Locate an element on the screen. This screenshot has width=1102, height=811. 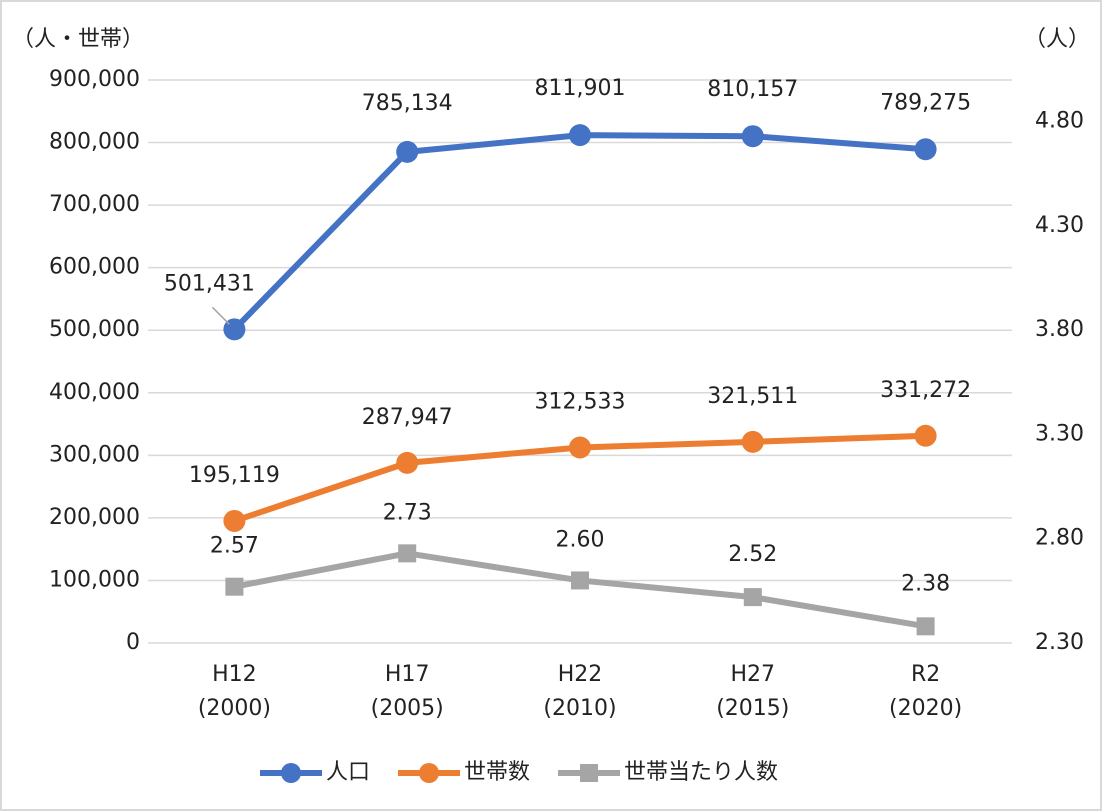
data-label: 2.60 is located at coordinates (580, 539).